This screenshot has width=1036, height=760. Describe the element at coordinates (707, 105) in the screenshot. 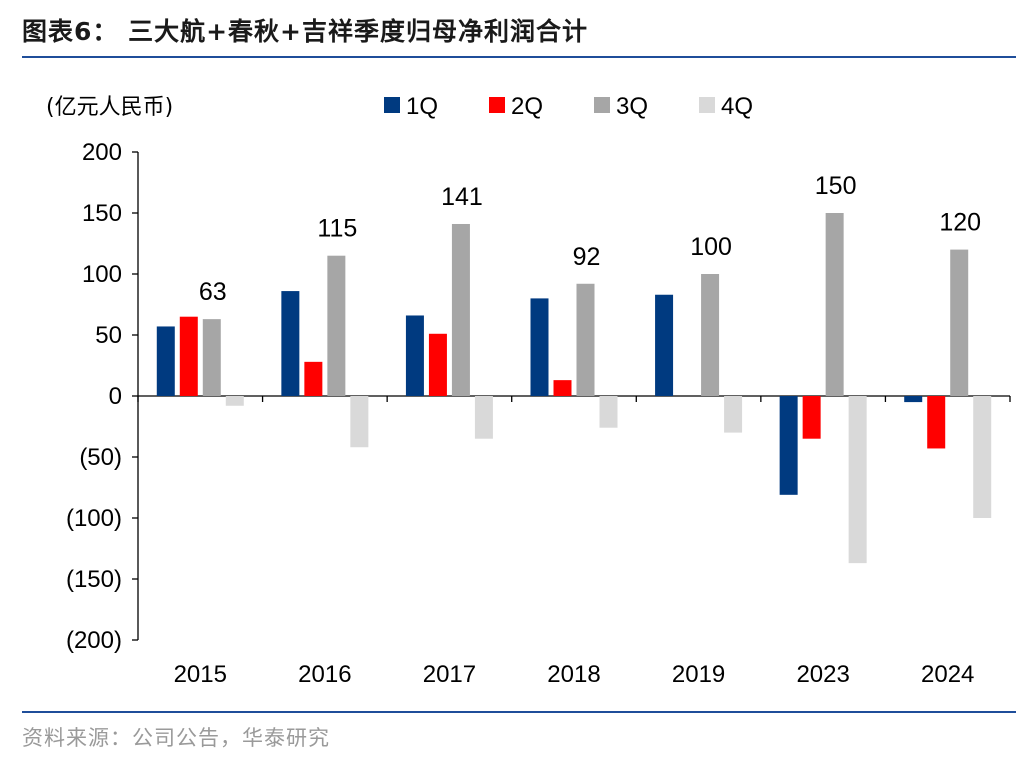

I see `legend-swatch-4q` at that location.